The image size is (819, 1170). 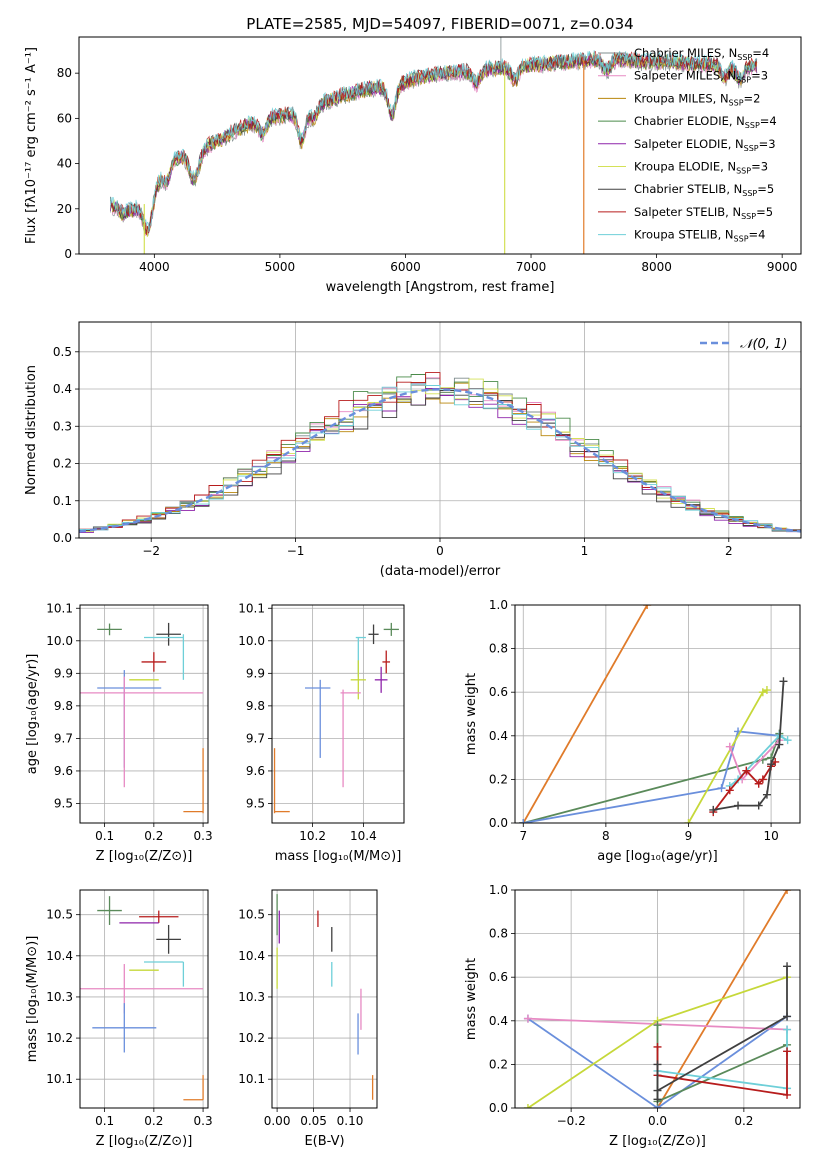 I want to click on y-tick-label: 80, so click(x=64, y=73).